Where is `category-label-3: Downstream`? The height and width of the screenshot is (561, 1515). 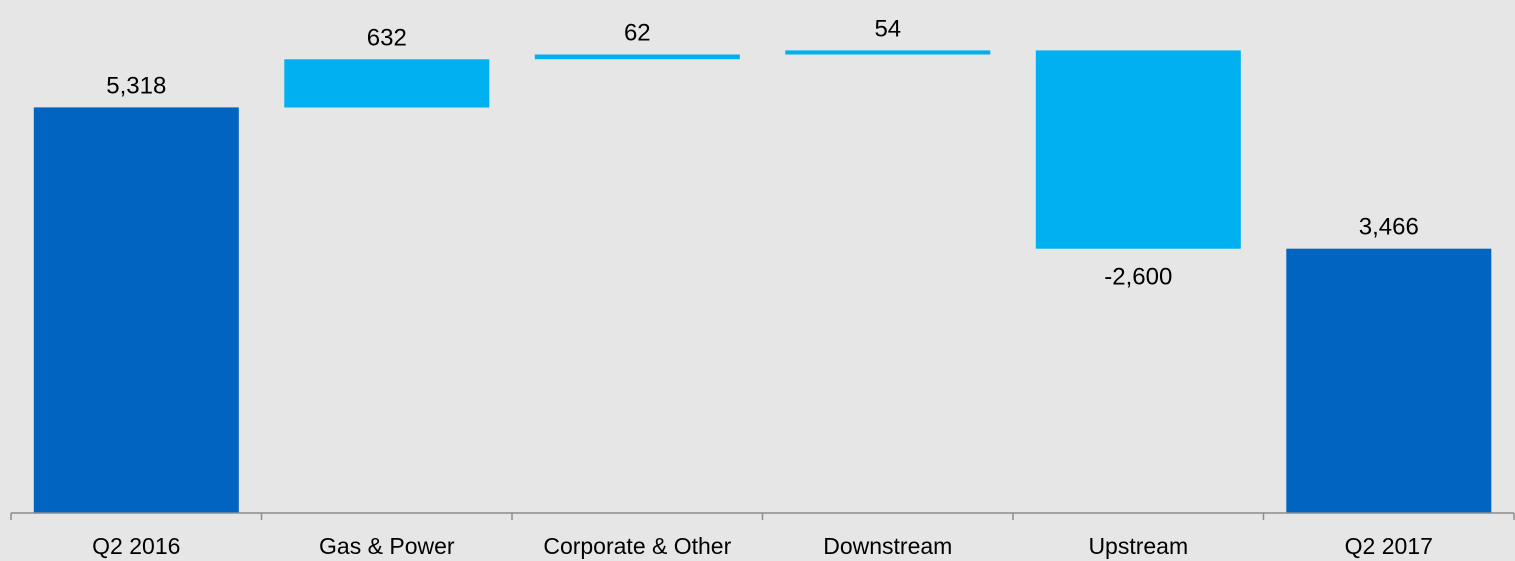
category-label-3: Downstream is located at coordinates (887, 546).